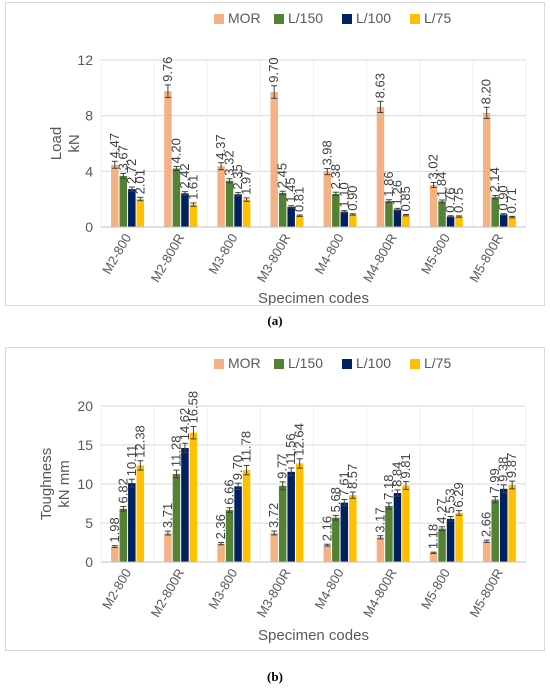 The image size is (550, 690). Describe the element at coordinates (441, 510) in the screenshot. I see `data-label: 4.27` at that location.